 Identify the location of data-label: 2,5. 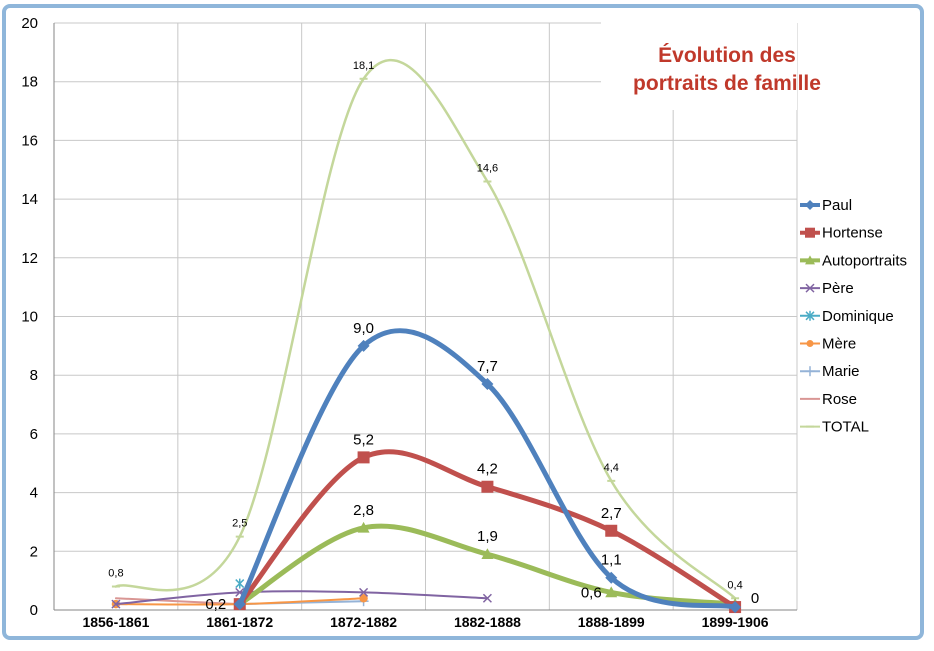
(239, 524).